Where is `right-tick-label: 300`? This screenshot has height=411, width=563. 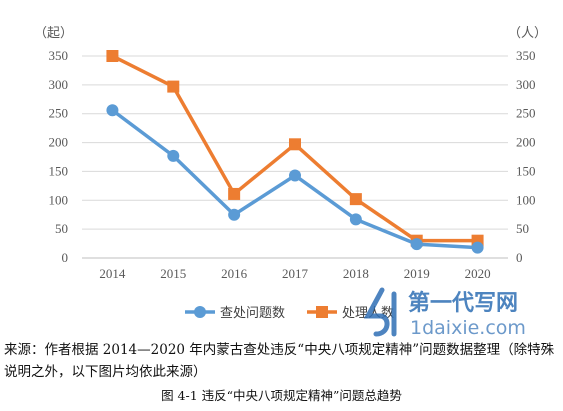
right-tick-label: 300 is located at coordinates (526, 84).